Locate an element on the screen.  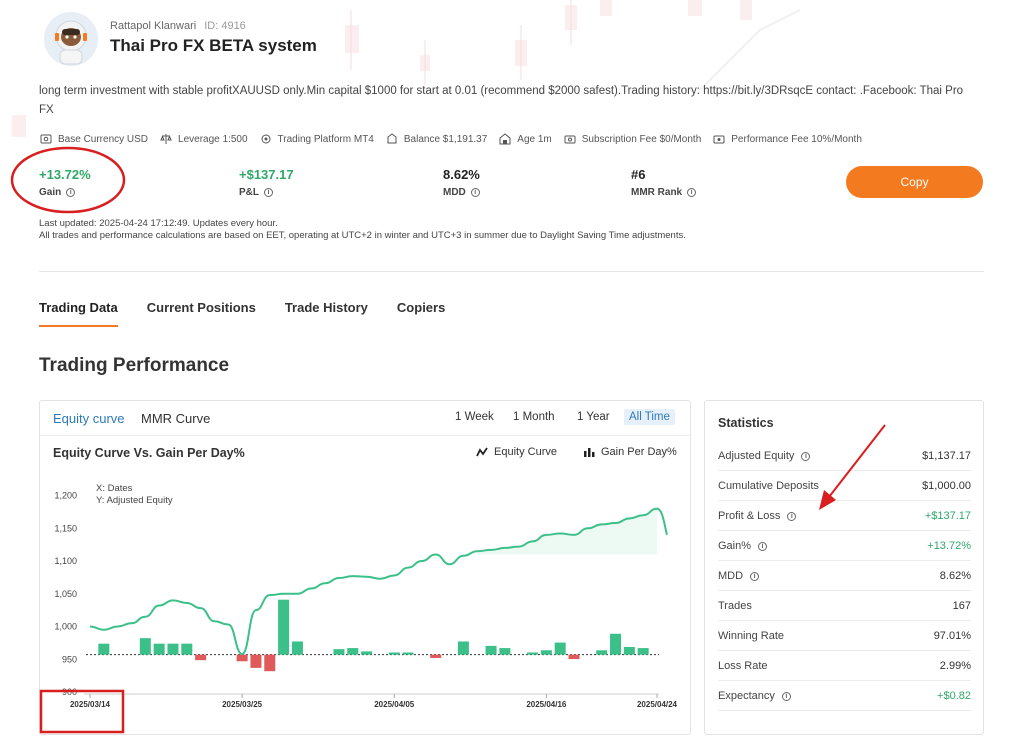
tab-copiers: Copiers is located at coordinates (421, 307).